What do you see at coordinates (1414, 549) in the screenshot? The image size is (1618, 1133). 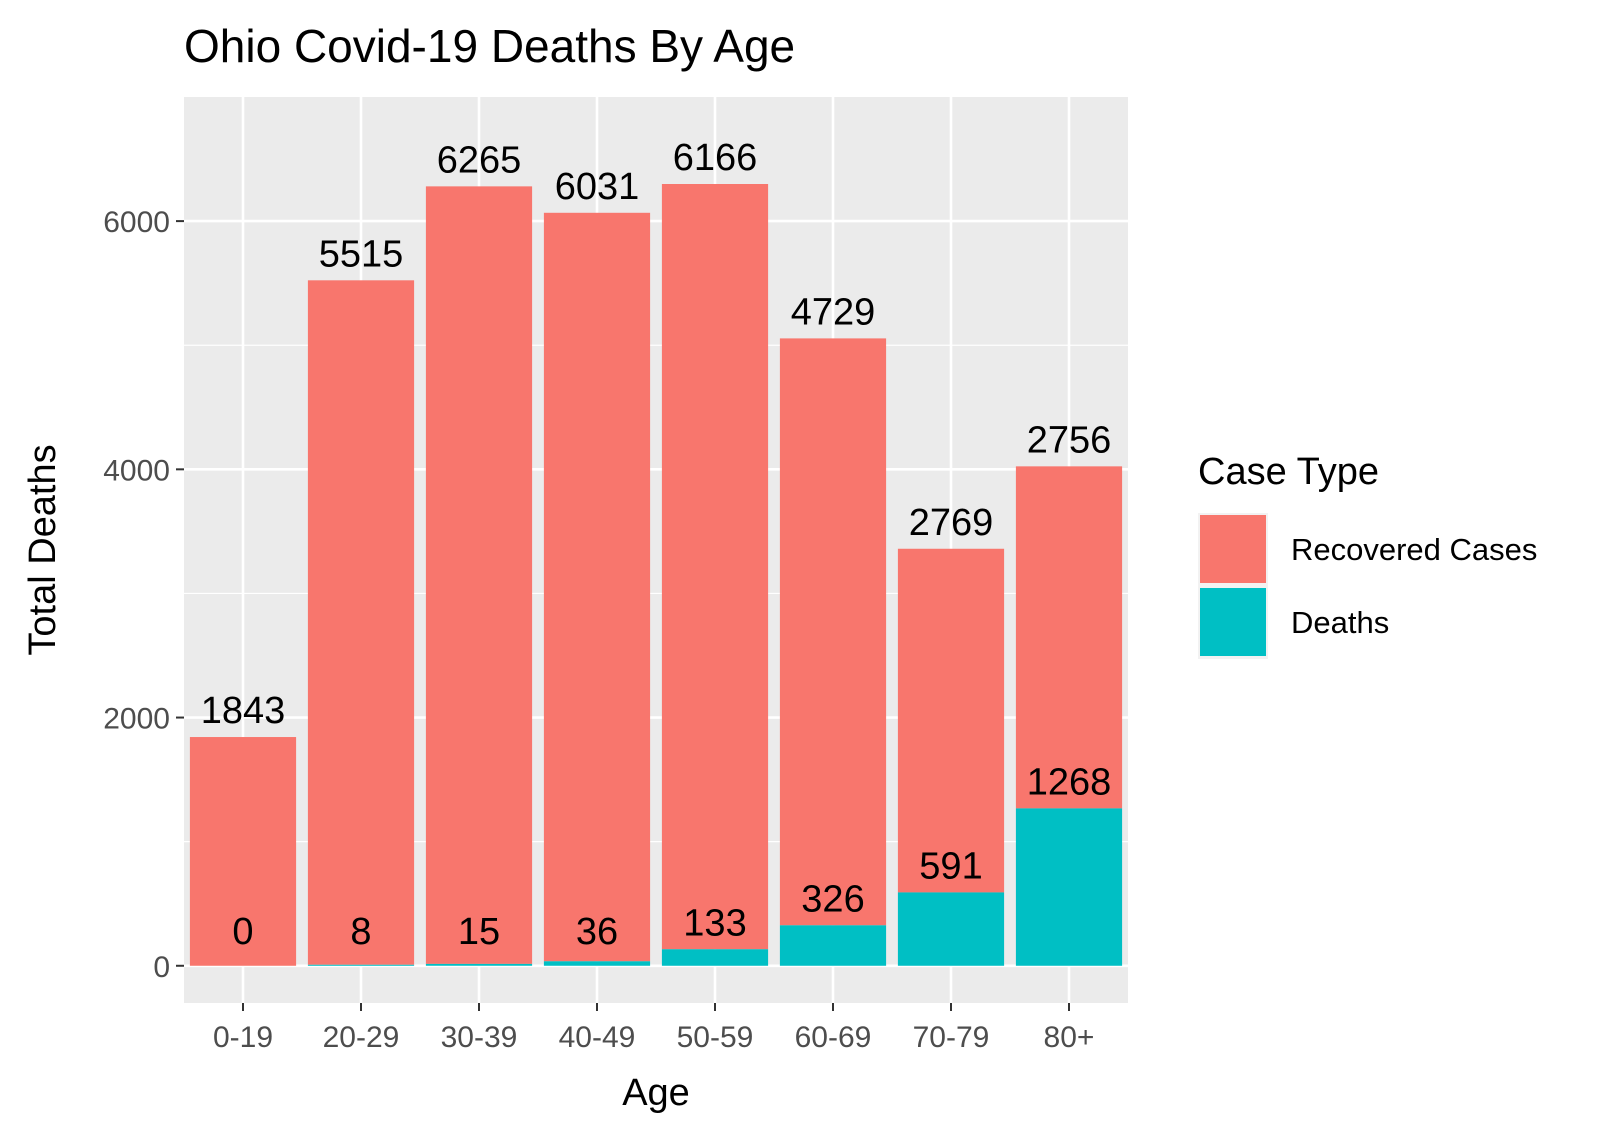 I see `legend-label: Recovered Cases` at bounding box center [1414, 549].